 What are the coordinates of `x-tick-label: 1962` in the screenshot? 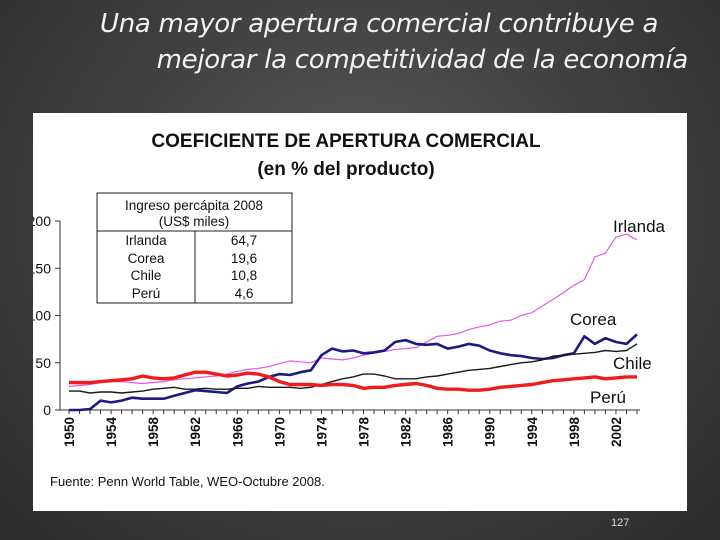 It's located at (195, 432).